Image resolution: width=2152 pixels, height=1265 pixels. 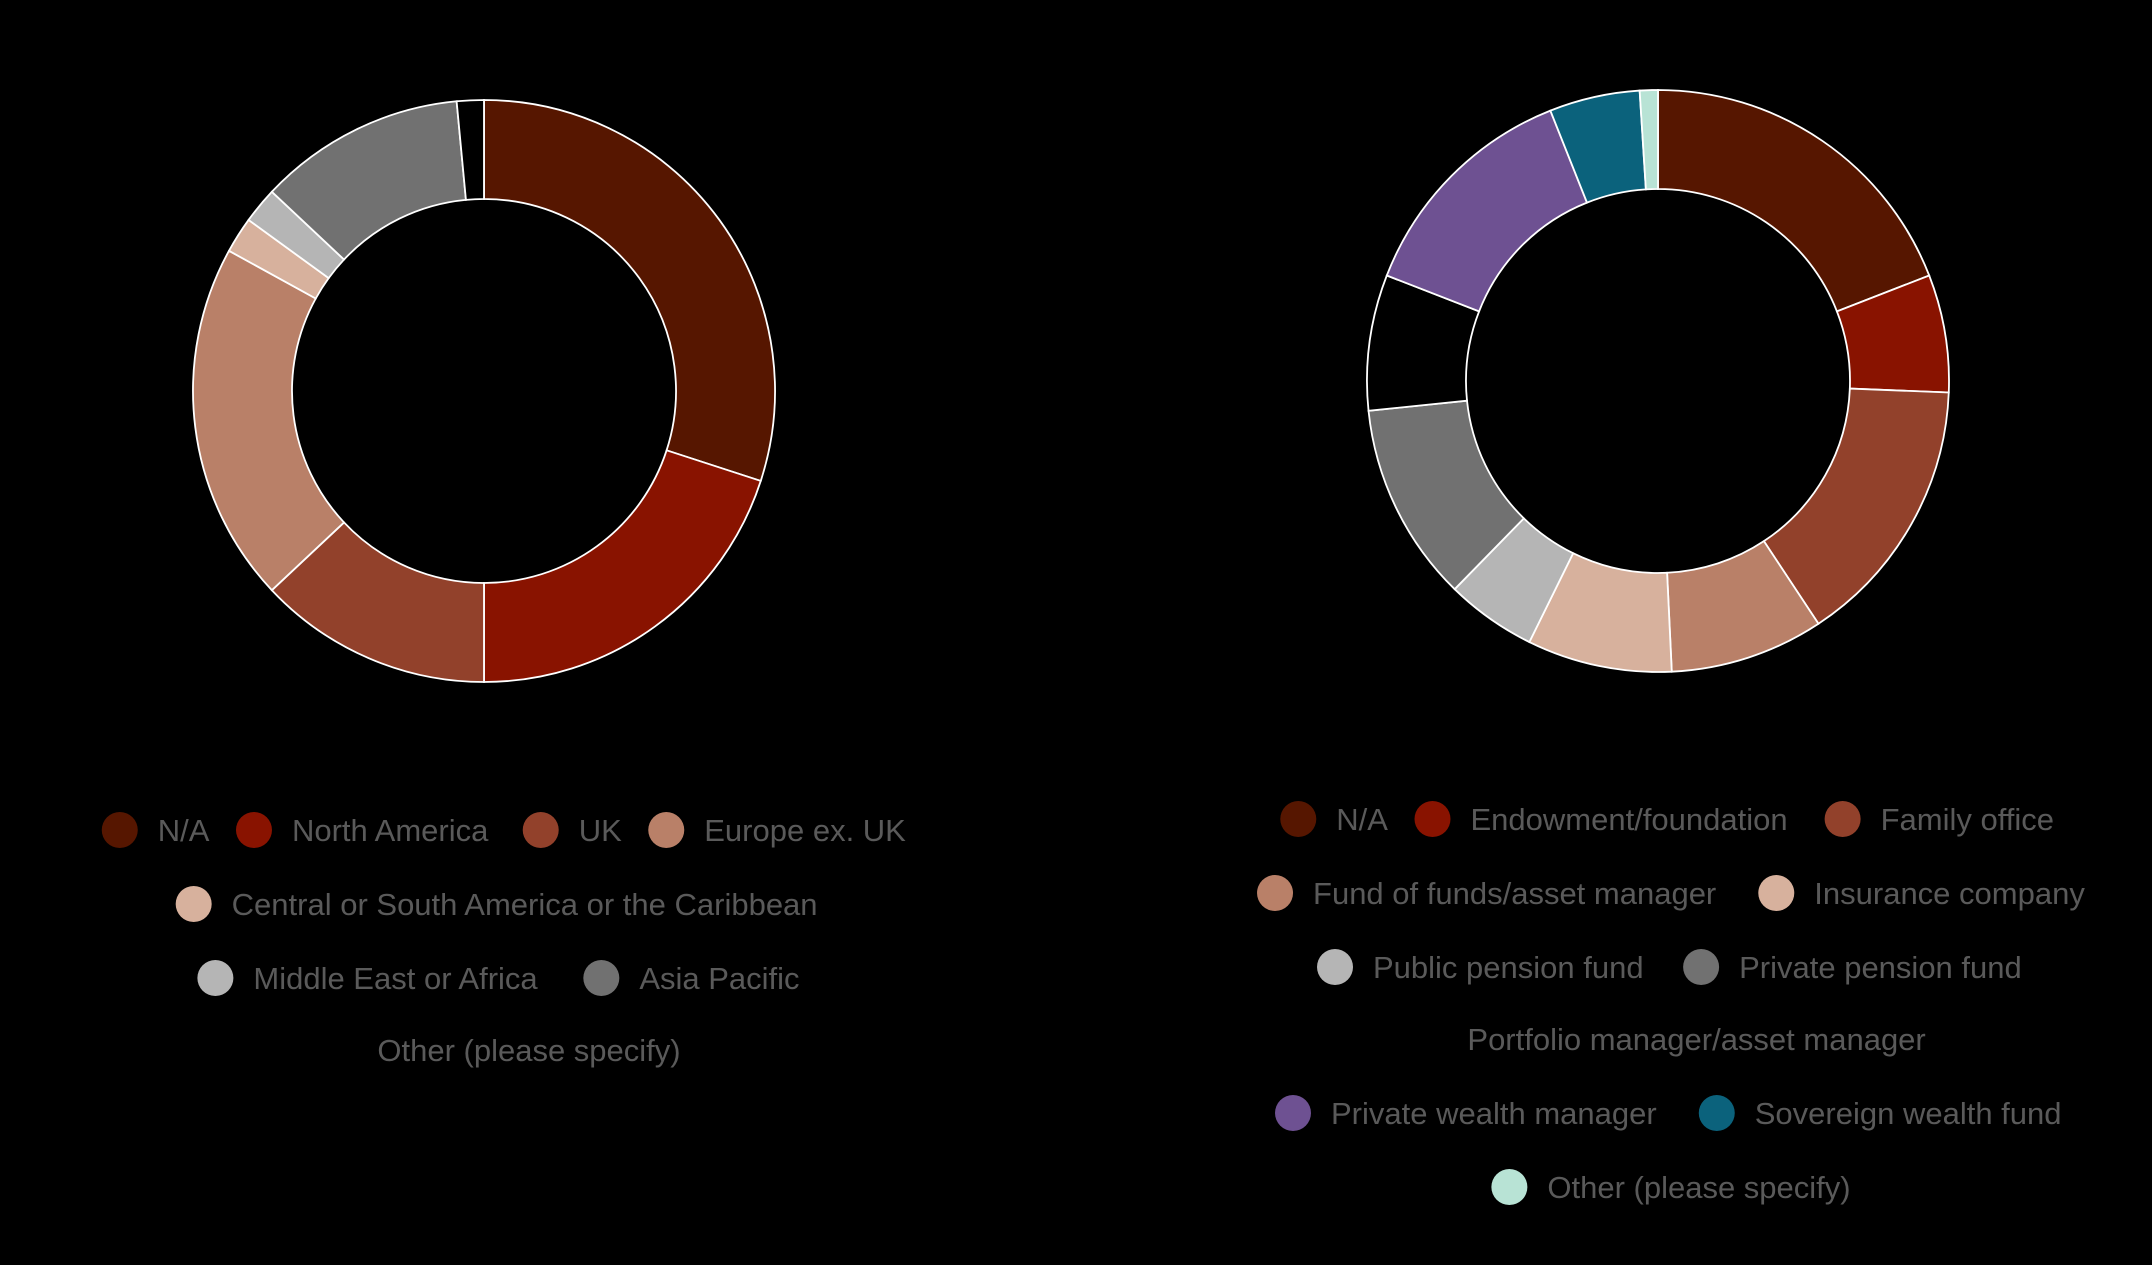 I want to click on legend-item-public-pension-fund: Public pension fund, so click(x=1480, y=967).